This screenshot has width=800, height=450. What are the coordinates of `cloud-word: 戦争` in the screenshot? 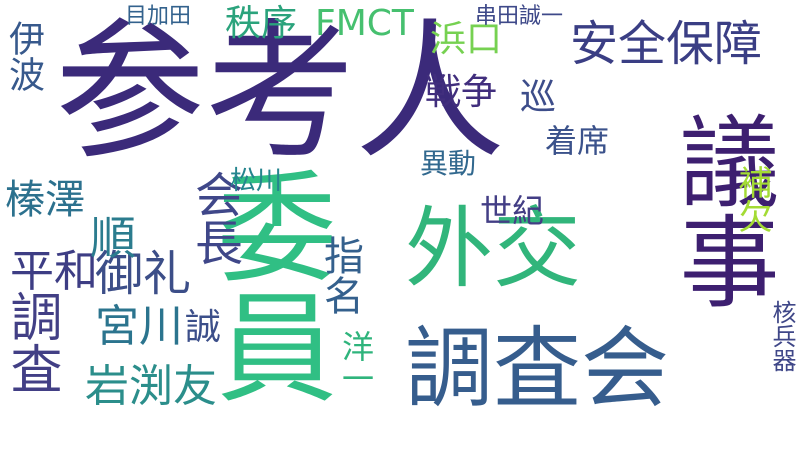 It's located at (461, 92).